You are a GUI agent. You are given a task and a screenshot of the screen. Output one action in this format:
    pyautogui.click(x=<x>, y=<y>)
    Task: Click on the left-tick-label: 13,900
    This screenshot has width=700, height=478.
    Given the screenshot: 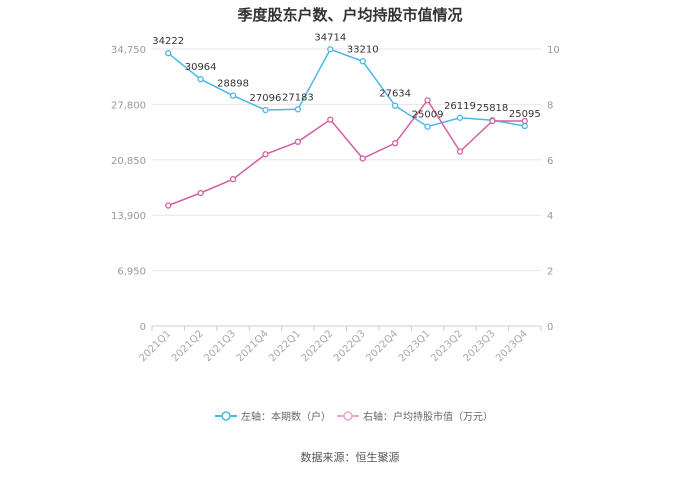 What is the action you would take?
    pyautogui.click(x=128, y=216)
    